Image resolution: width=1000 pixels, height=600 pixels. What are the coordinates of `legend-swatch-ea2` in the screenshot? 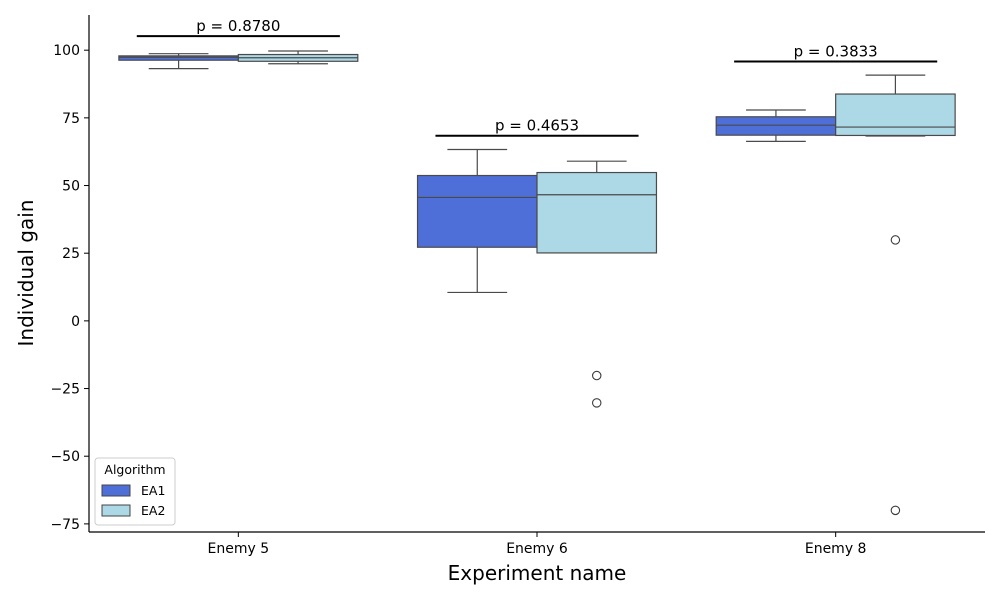 It's located at (116, 510).